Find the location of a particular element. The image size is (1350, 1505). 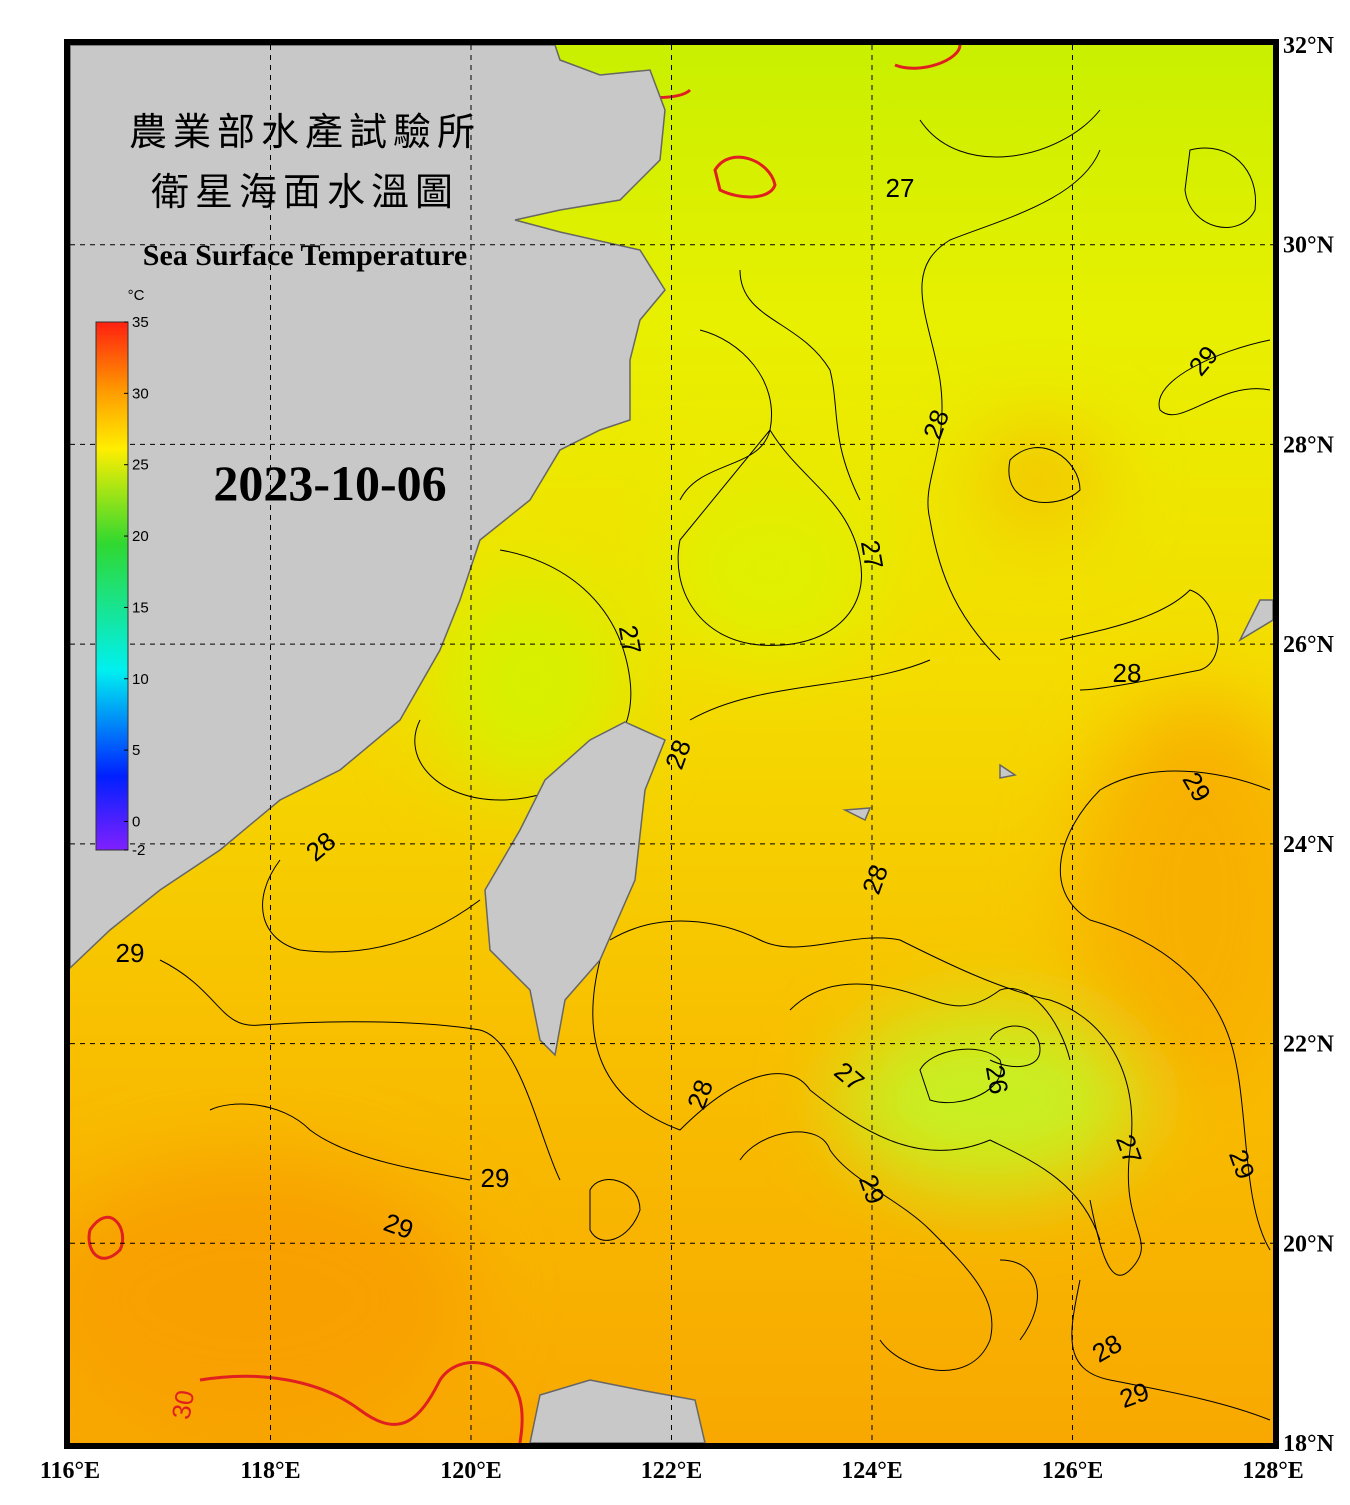

lat-tick-label: 28°N is located at coordinates (1309, 445).